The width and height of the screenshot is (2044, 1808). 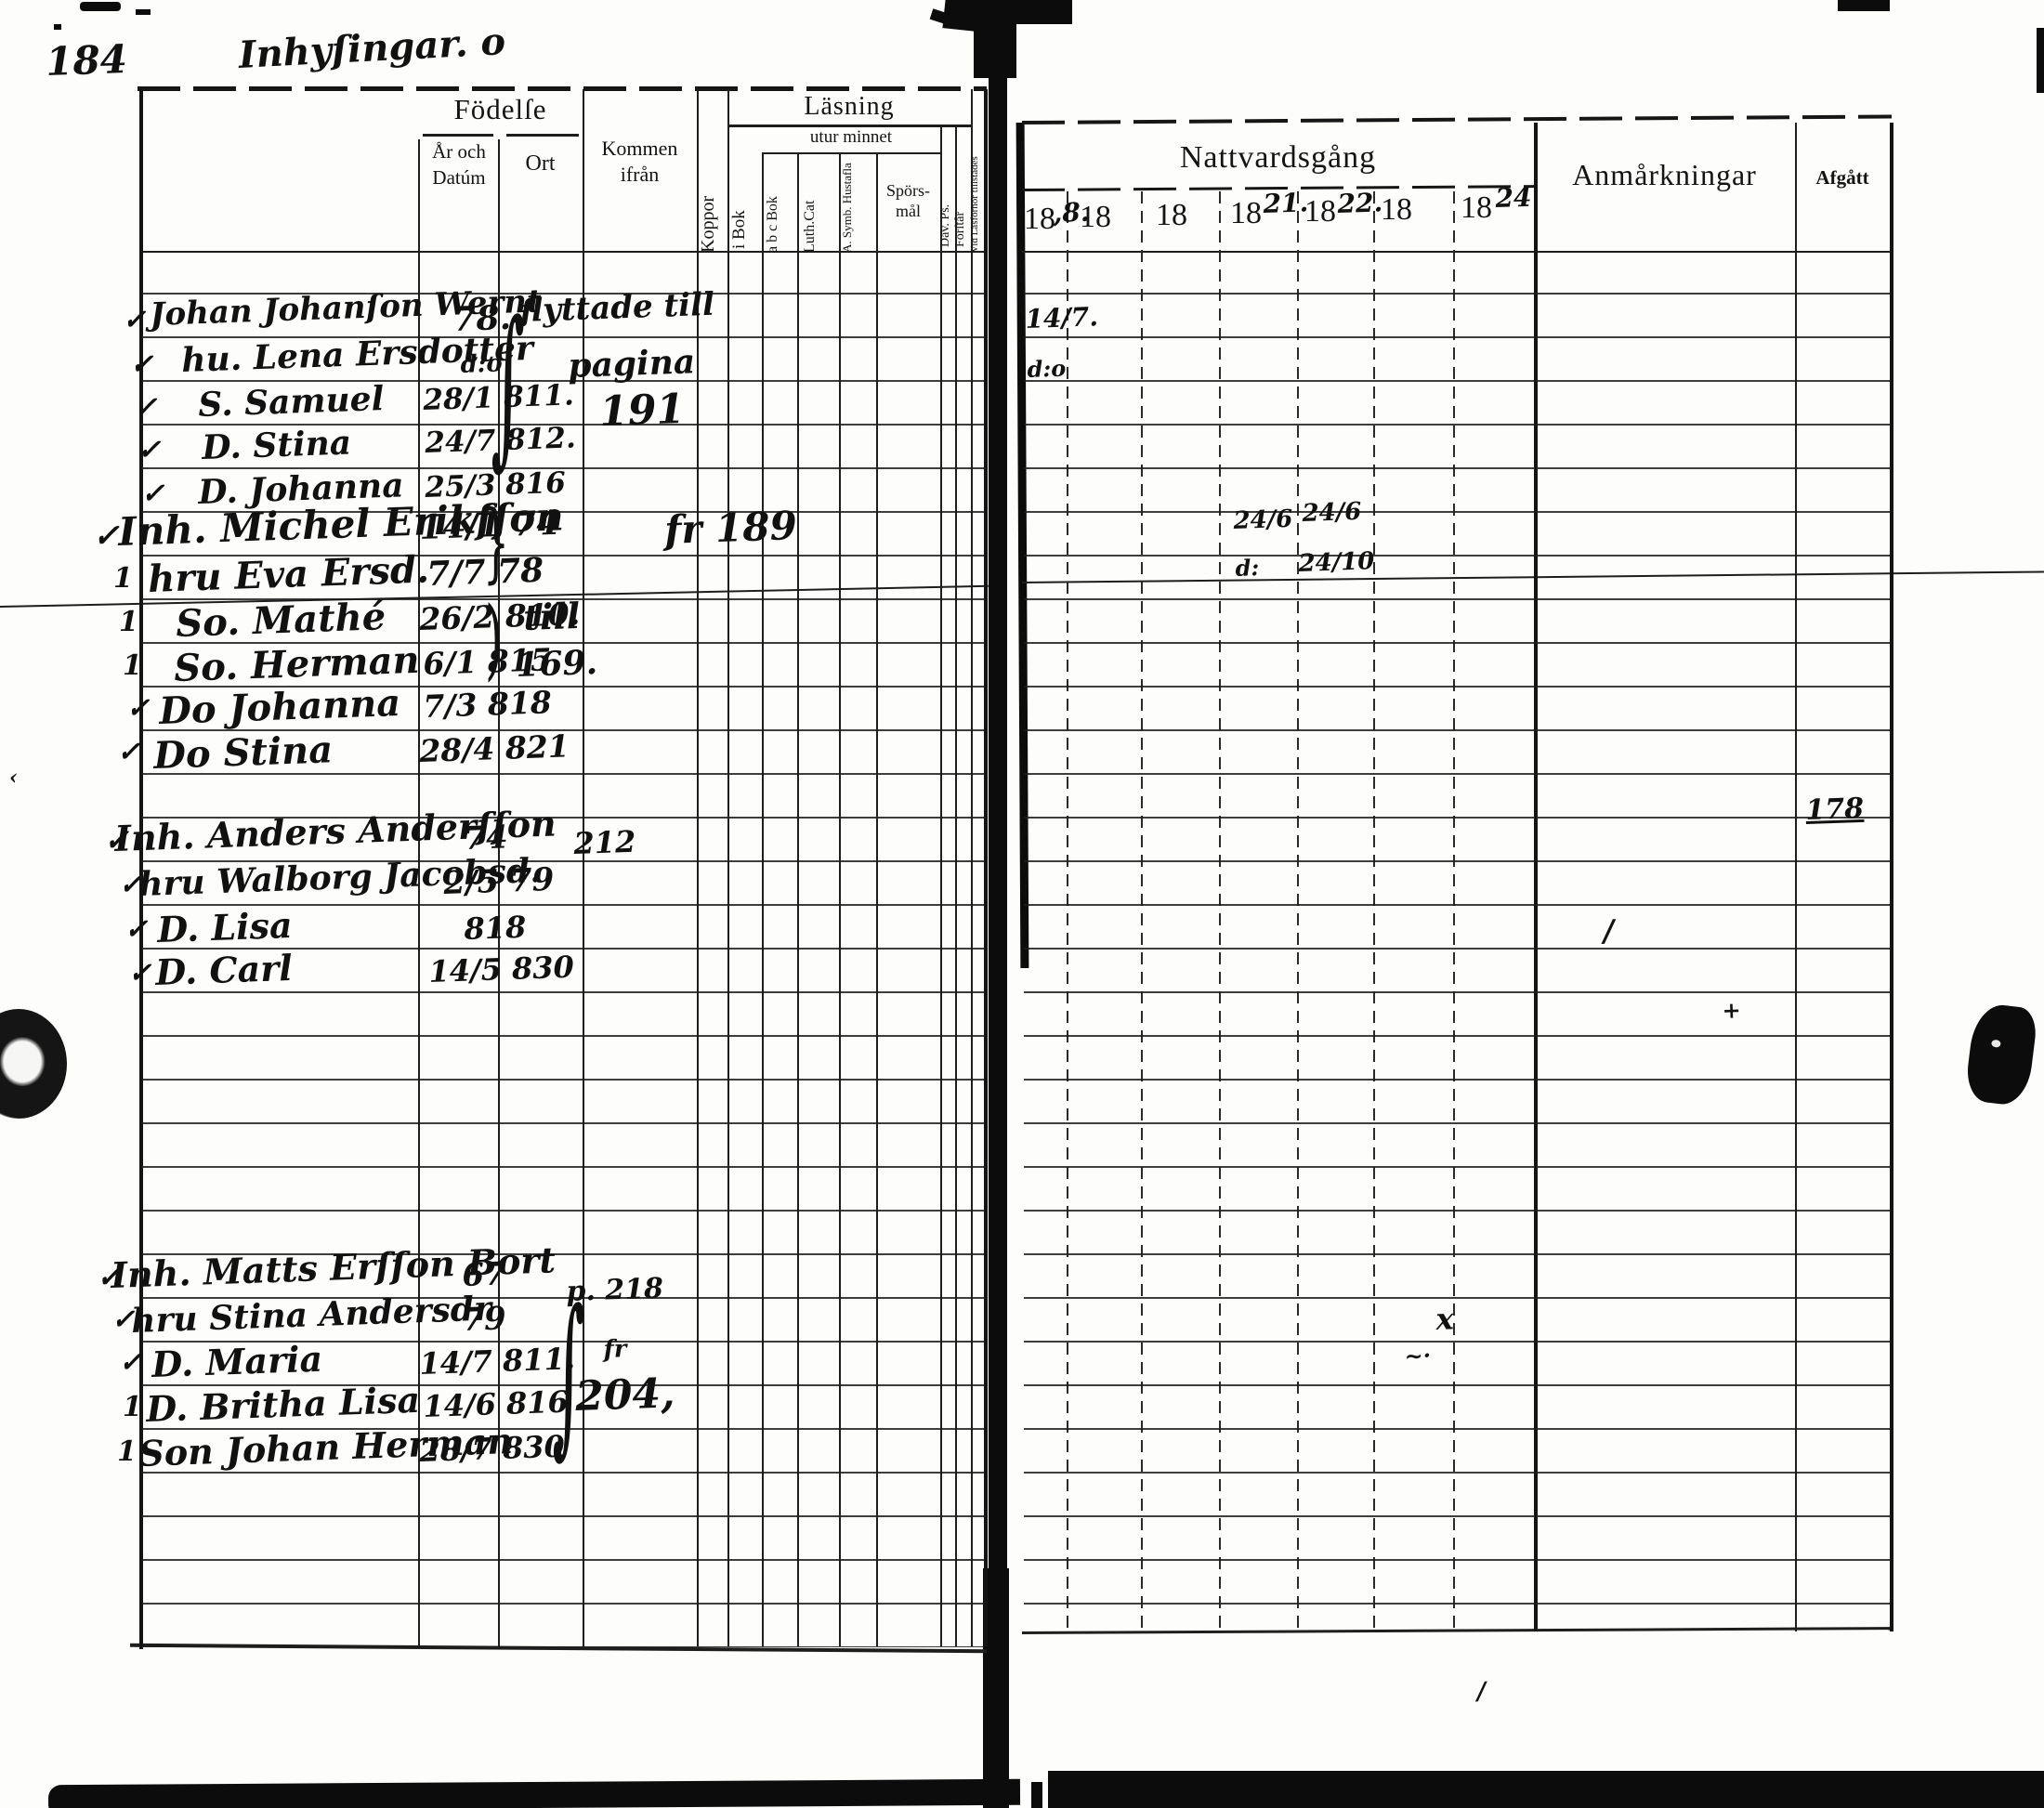 What do you see at coordinates (33, 1064) in the screenshot?
I see `binder-hole-left` at bounding box center [33, 1064].